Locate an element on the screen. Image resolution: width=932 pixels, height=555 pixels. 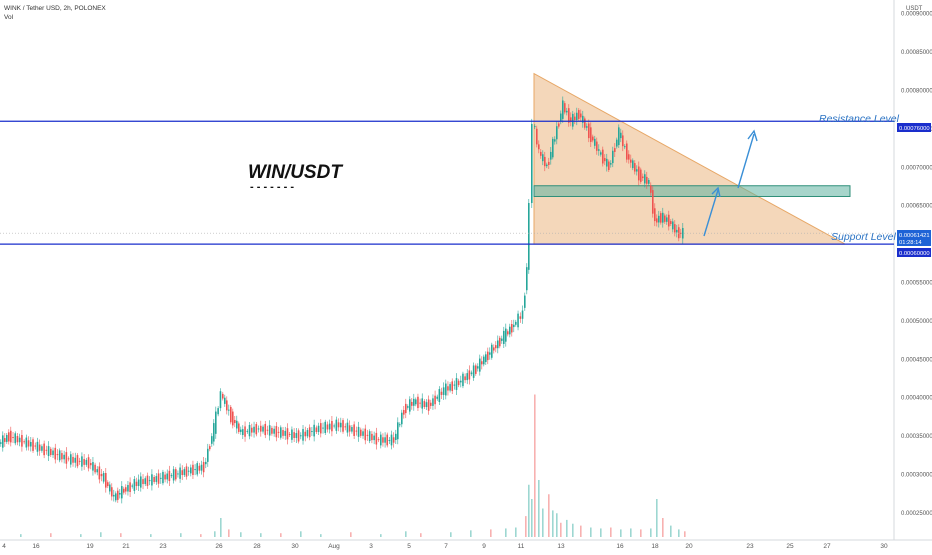
currency-label: USDT is located at coordinates (914, 9).